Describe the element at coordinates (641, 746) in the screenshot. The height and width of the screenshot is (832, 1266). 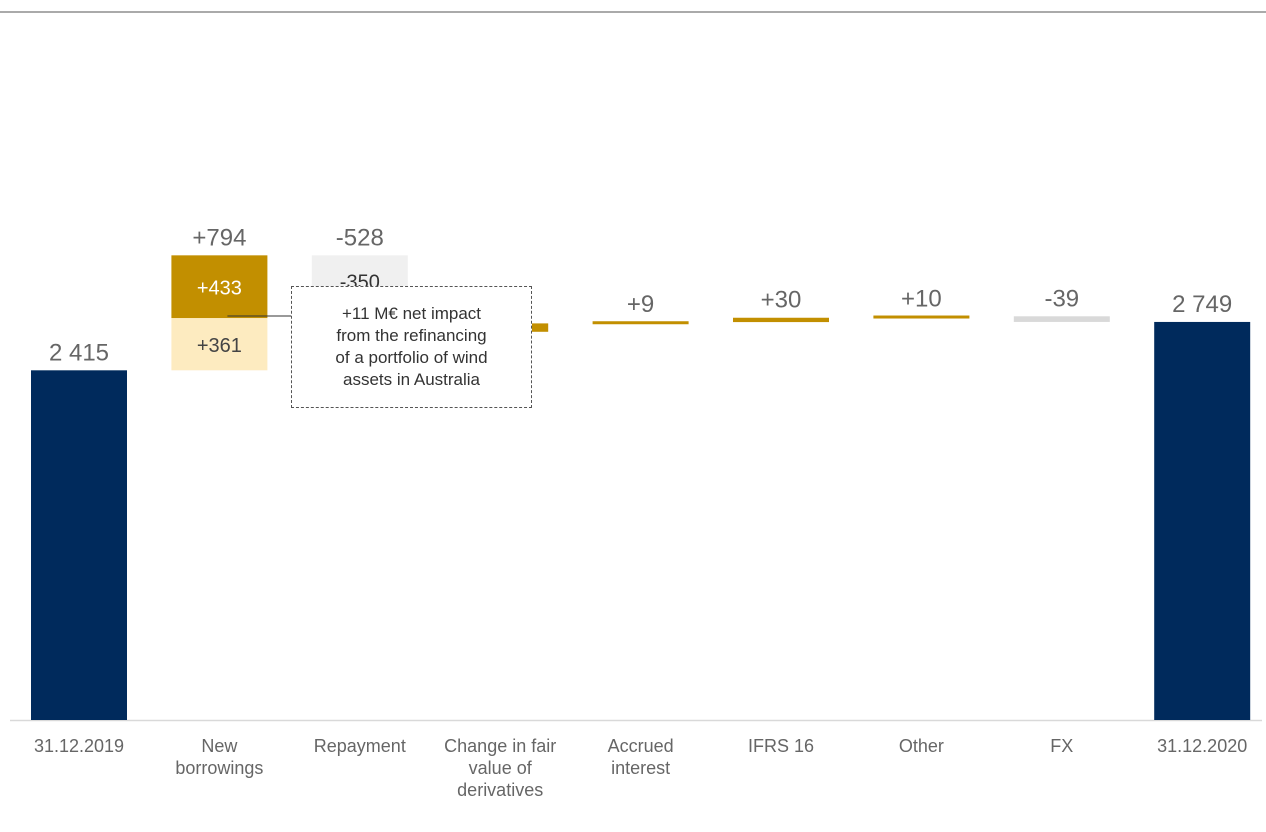
I see `category-label-4-0: Accrued` at that location.